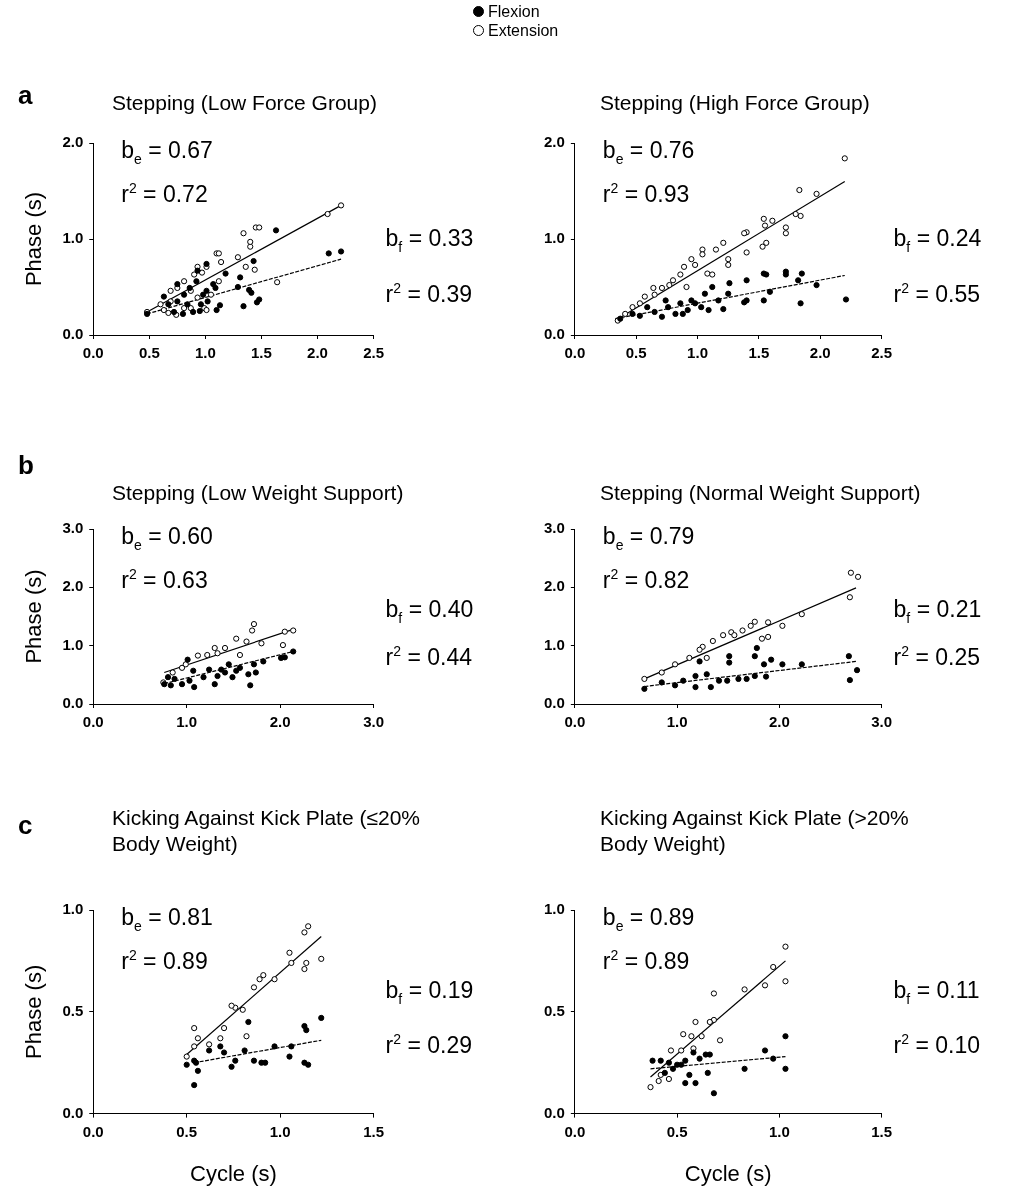 This screenshot has width=1016, height=1200. Describe the element at coordinates (258, 493) in the screenshot. I see `chart-title: Stepping (Low Weight Support)` at that location.